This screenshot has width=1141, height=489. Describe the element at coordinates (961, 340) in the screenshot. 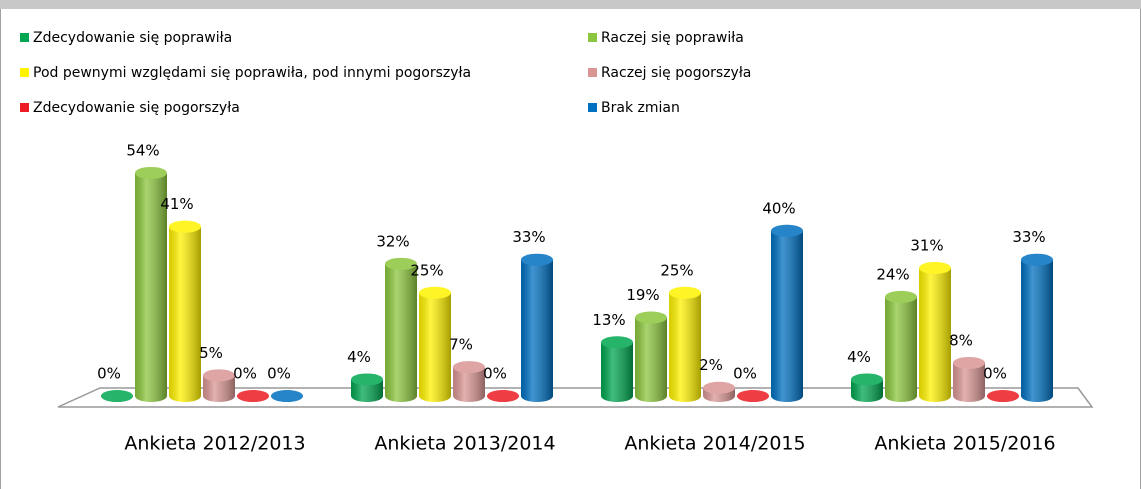

I see `value-label: 8%` at that location.